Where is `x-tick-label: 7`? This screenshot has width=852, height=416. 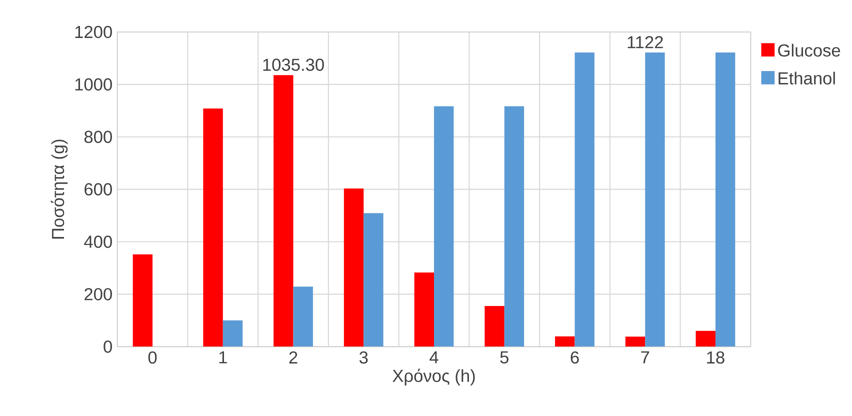 x-tick-label: 7 is located at coordinates (645, 357).